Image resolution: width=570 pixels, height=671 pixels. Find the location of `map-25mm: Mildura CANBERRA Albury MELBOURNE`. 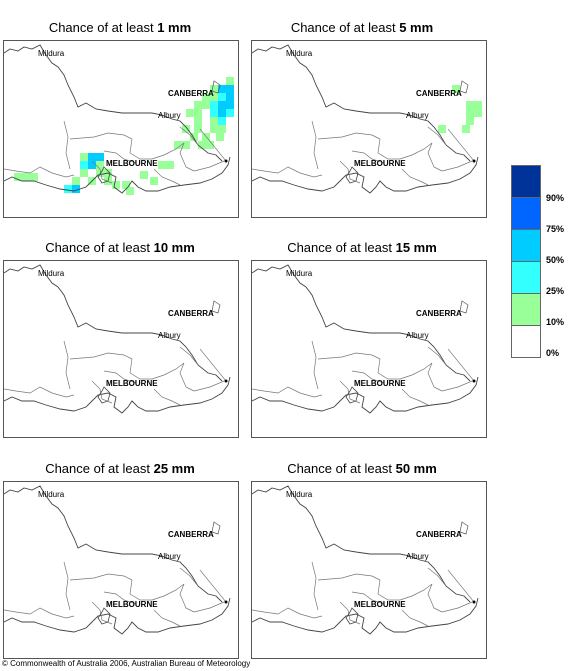

map-25mm: Mildura CANBERRA Albury MELBOURNE is located at coordinates (121, 570).